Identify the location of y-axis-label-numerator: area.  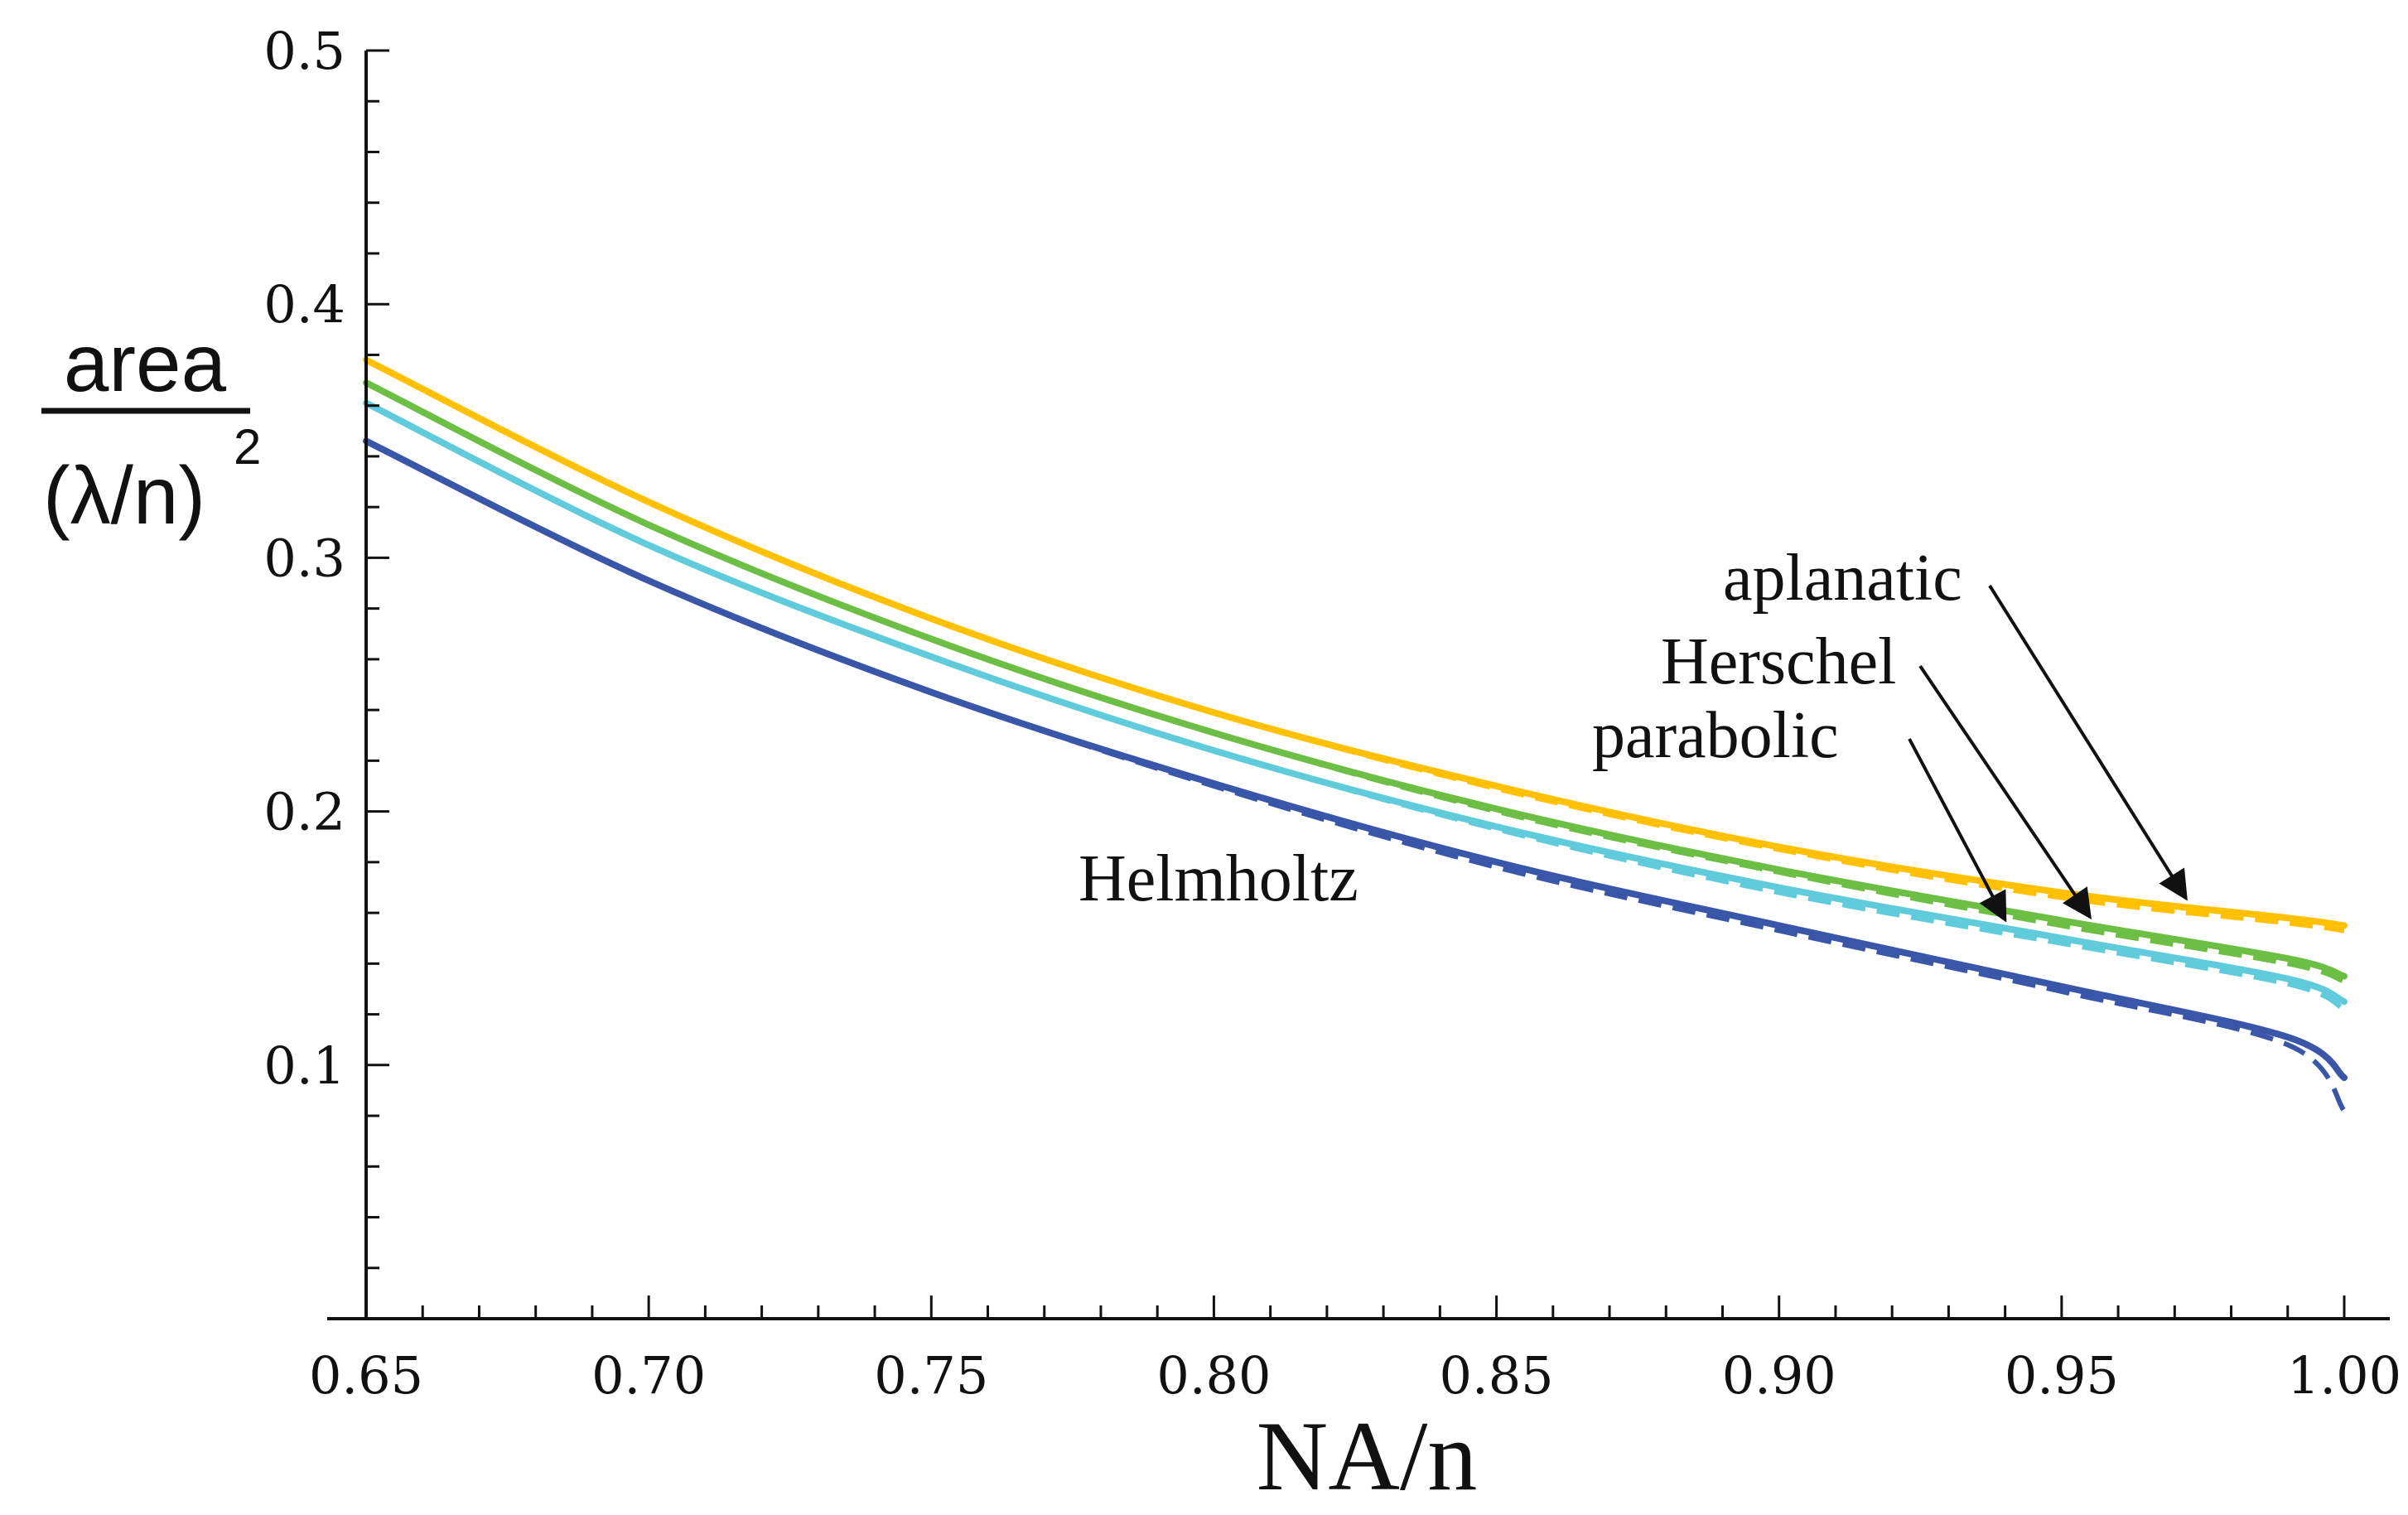
(145, 363).